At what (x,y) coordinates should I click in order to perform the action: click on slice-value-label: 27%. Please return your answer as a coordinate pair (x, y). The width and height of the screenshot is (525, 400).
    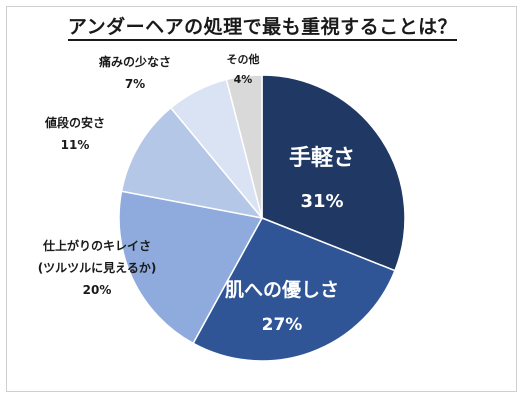
    Looking at the image, I should click on (282, 325).